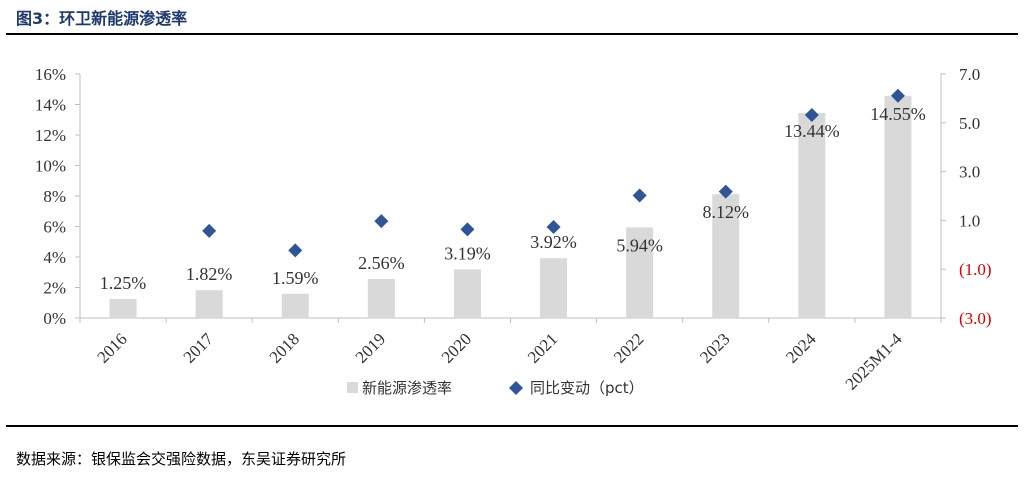 This screenshot has height=485, width=1025. I want to click on left-tick-label: 6%, so click(54, 227).